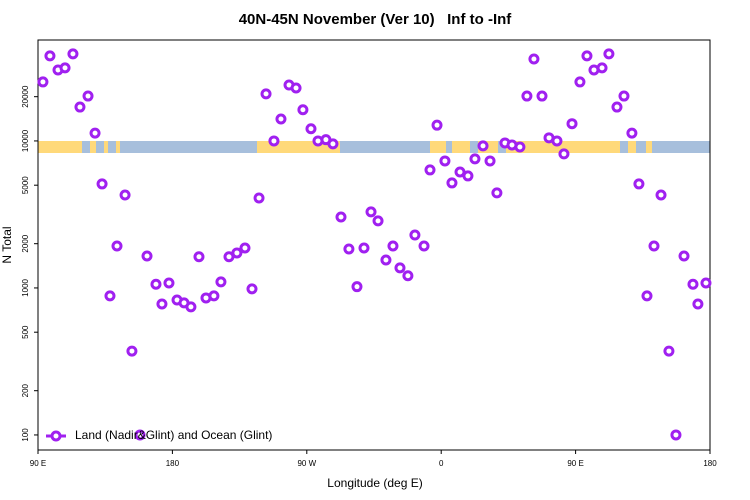 The height and width of the screenshot is (500, 750). I want to click on land-ocean-strip, so click(374, 147).